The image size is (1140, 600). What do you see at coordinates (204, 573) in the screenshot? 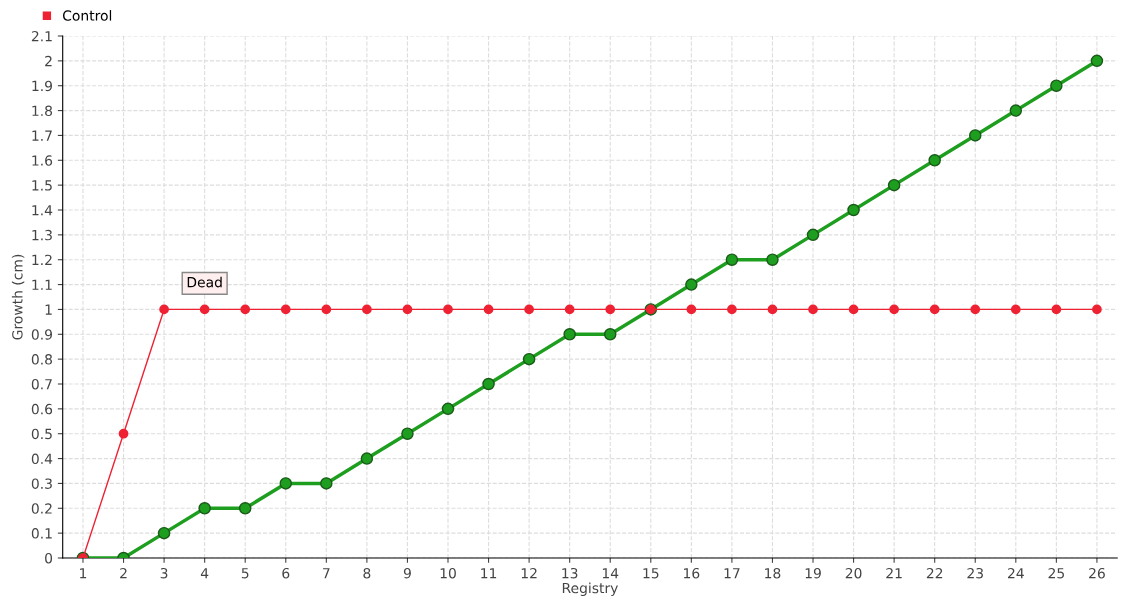
I see `x-tick-label: 4` at bounding box center [204, 573].